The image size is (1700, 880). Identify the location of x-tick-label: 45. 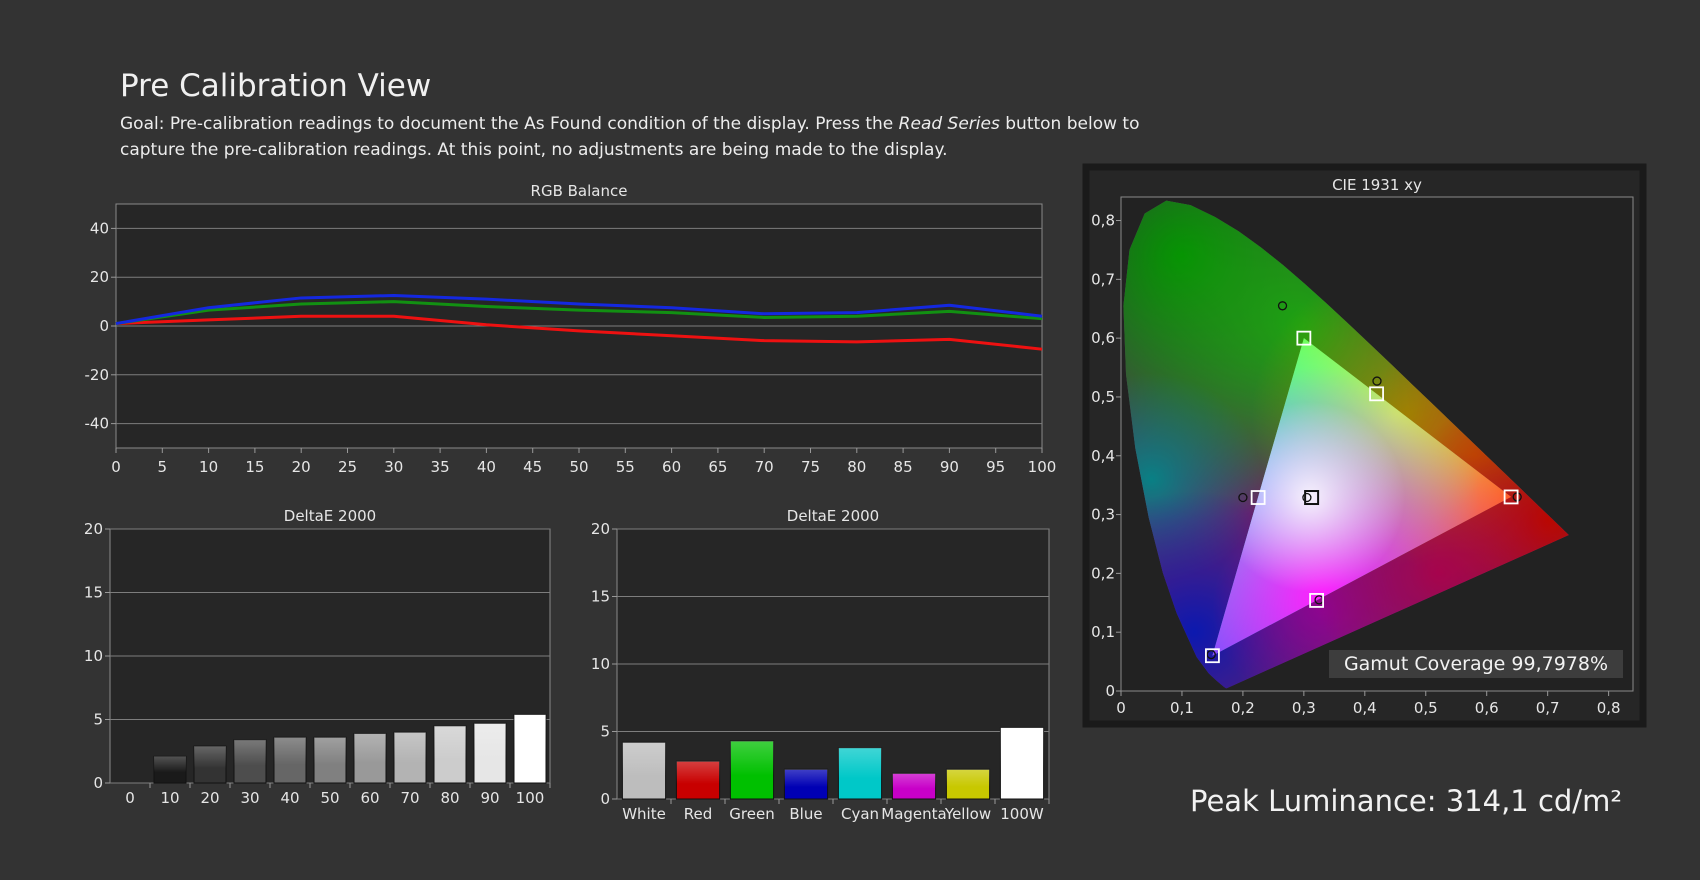
(532, 467).